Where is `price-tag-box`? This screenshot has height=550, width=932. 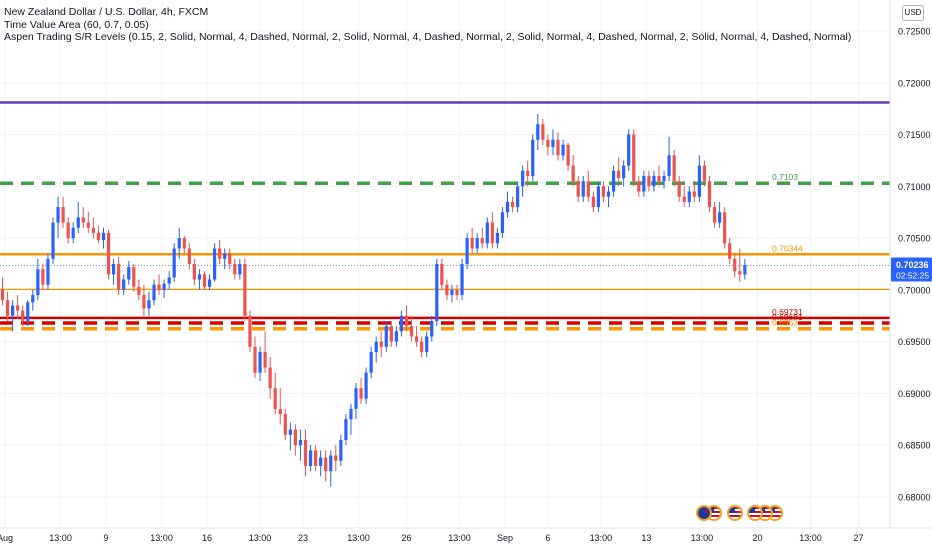 price-tag-box is located at coordinates (911, 269).